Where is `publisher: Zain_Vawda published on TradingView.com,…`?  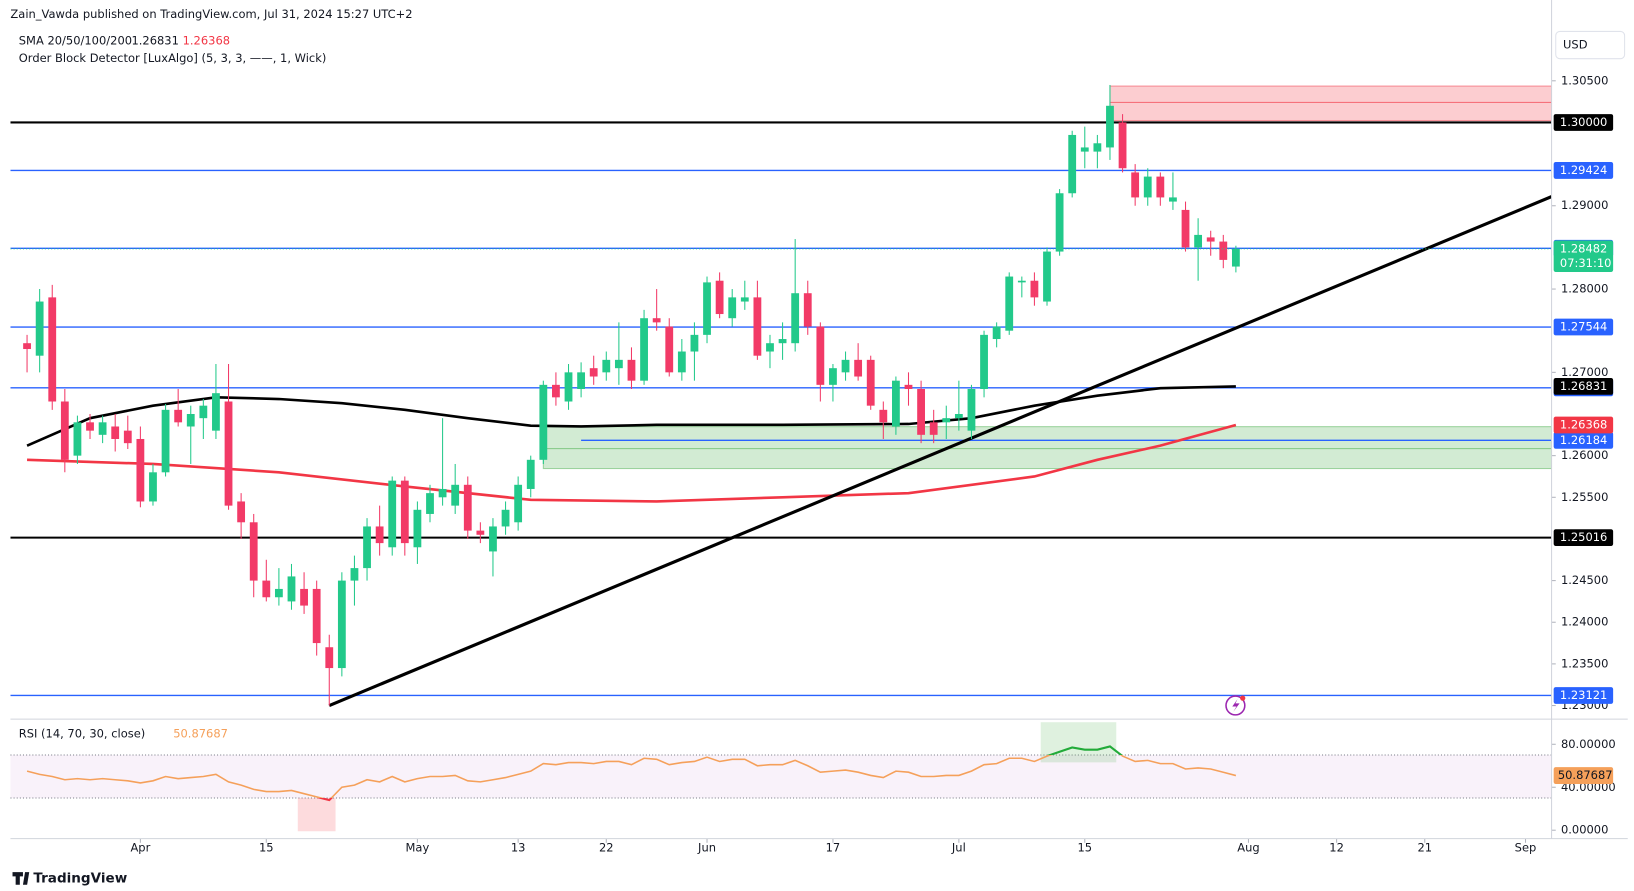
publisher: Zain_Vawda published on TradingView.com,… is located at coordinates (211, 14).